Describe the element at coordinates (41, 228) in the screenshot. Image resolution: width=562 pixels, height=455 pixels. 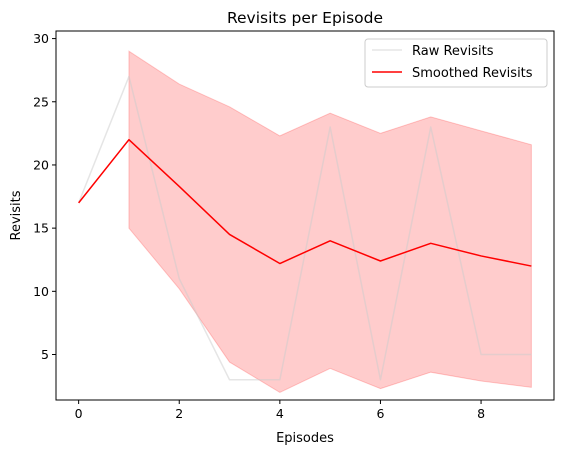
I see `y-tick-label: 15` at that location.